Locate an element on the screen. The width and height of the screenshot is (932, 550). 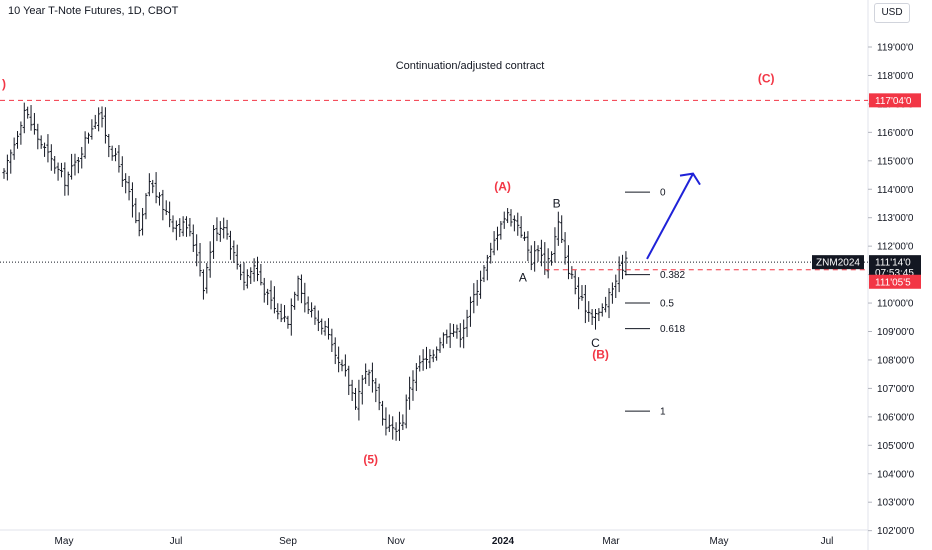
price-tick-label: 113'00'0 is located at coordinates (895, 218).